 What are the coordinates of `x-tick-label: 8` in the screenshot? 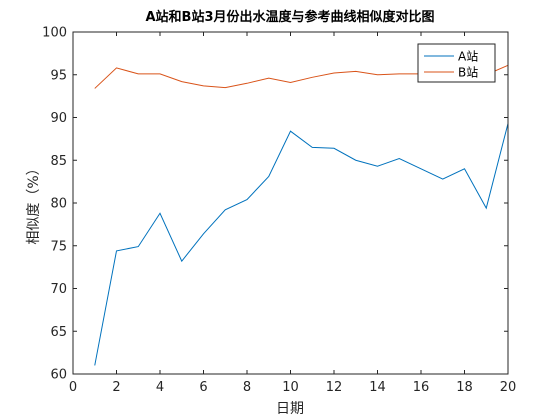 It's located at (247, 387).